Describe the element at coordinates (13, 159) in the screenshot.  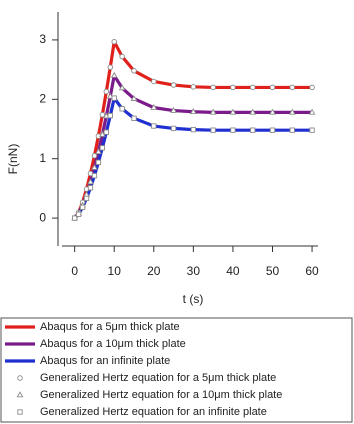
I see `y-axis-label: F(nN)` at that location.